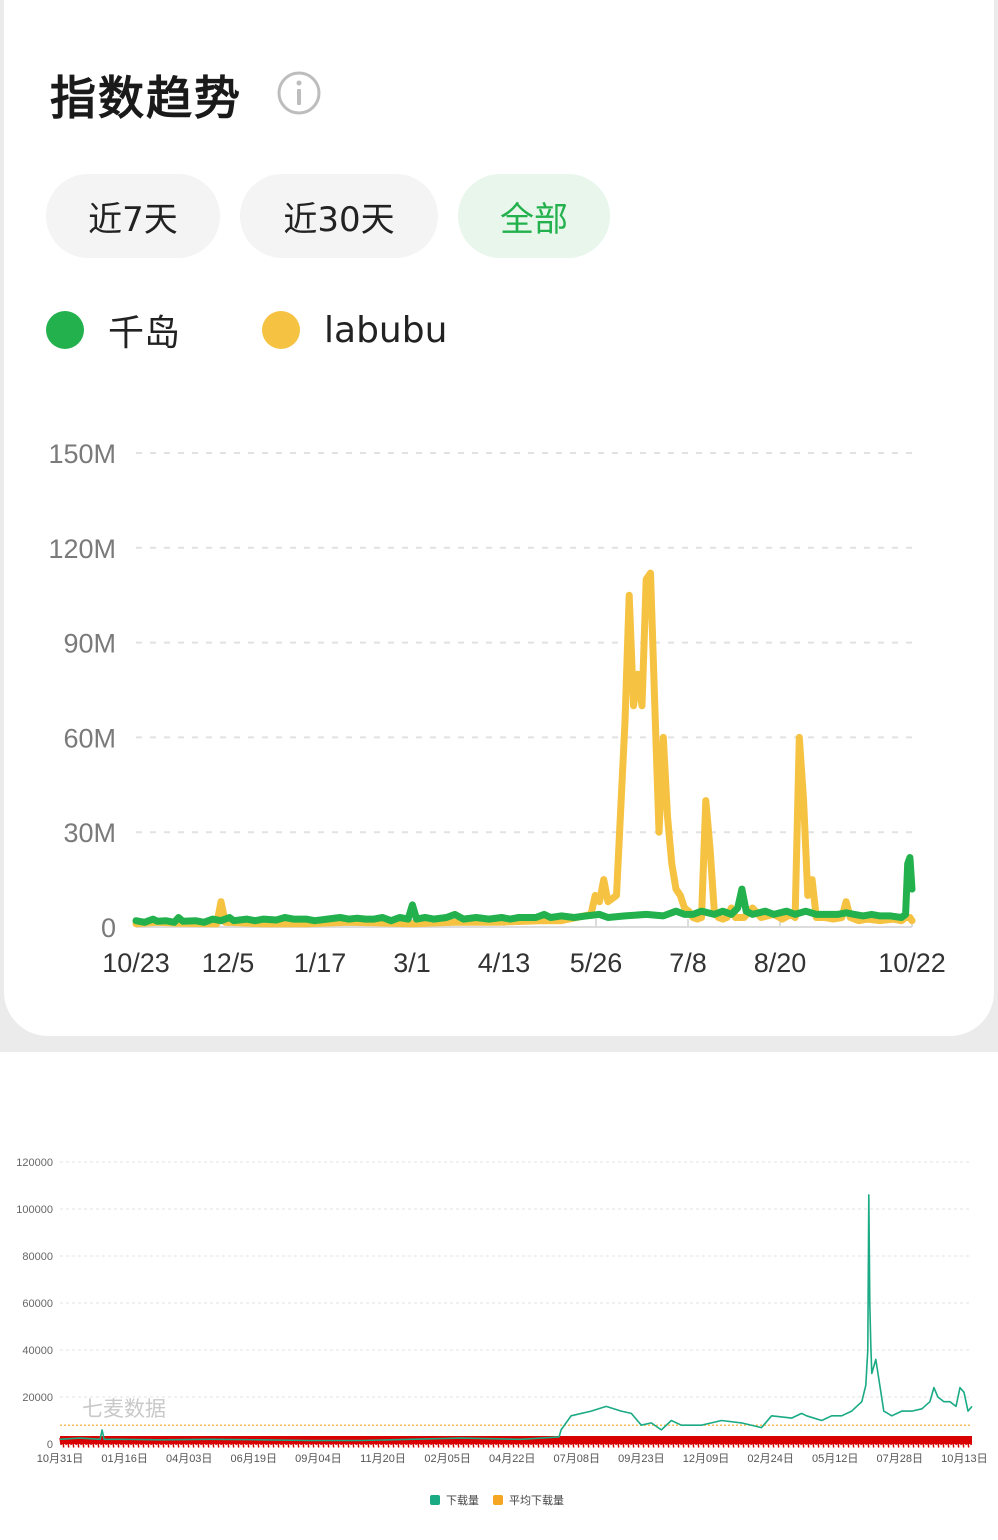  What do you see at coordinates (60, 1459) in the screenshot?
I see `x-tick-label: 10月31日` at bounding box center [60, 1459].